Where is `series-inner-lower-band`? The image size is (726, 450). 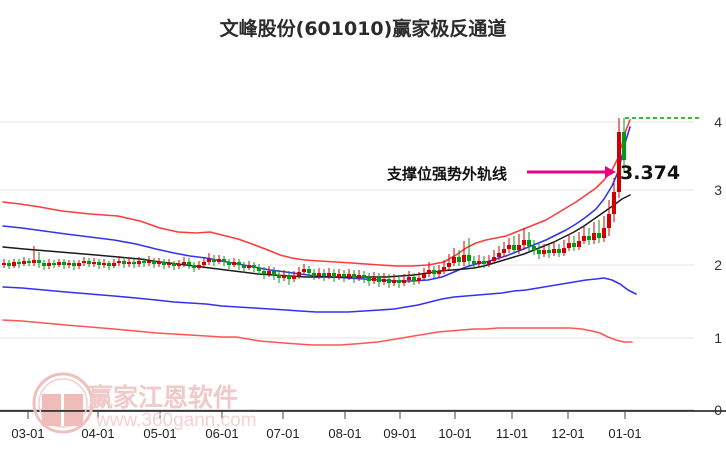 series-inner-lower-band is located at coordinates (319, 295).